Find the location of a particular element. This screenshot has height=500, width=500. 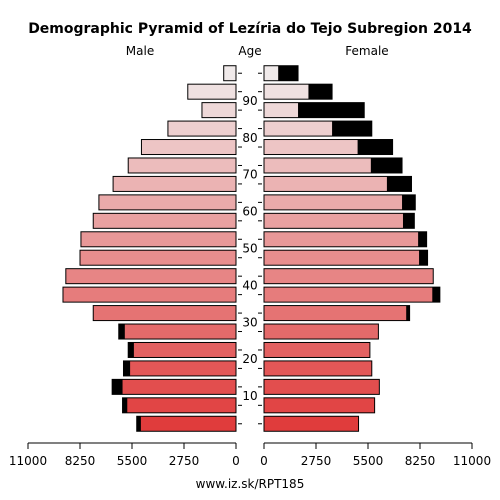

age-tick-label: 80 is located at coordinates (249, 138).